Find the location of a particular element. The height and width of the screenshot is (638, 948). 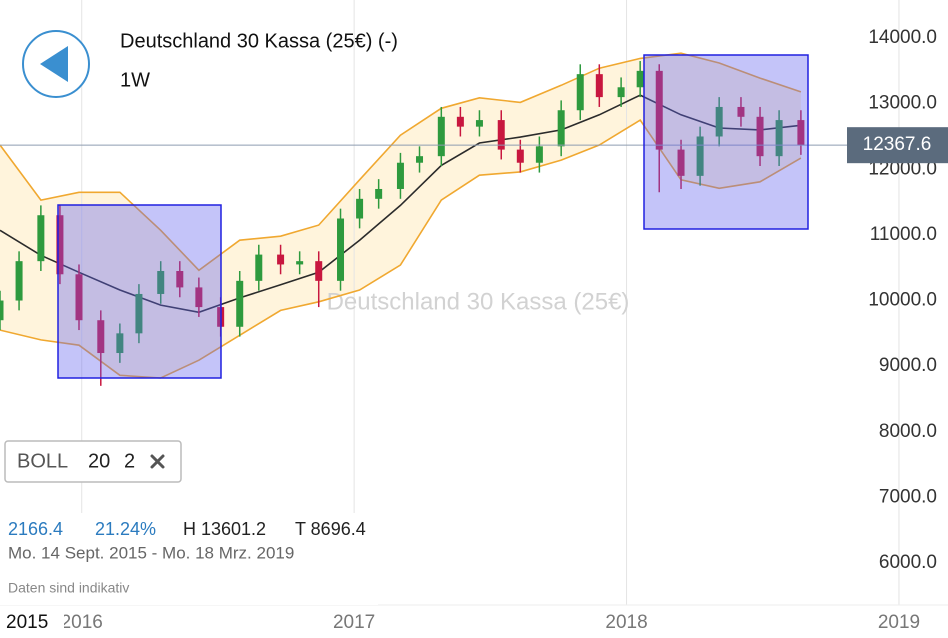

last-price-tag is located at coordinates (897, 145).